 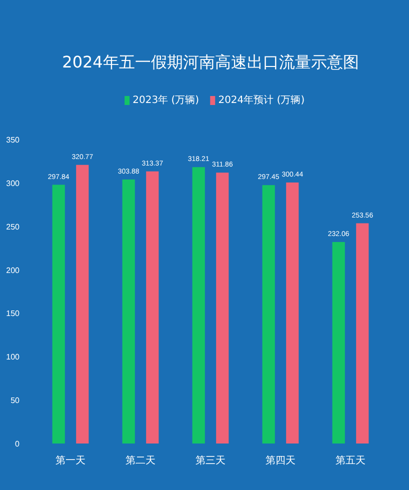 I want to click on y-tick-label: 350, so click(x=13, y=140).